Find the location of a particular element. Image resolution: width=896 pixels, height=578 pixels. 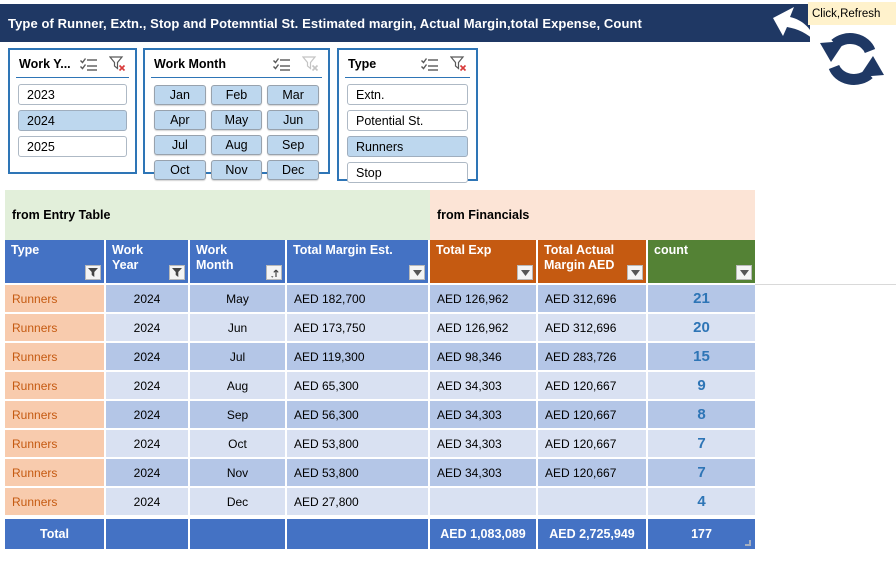

sort-ascending-icon is located at coordinates (274, 272).